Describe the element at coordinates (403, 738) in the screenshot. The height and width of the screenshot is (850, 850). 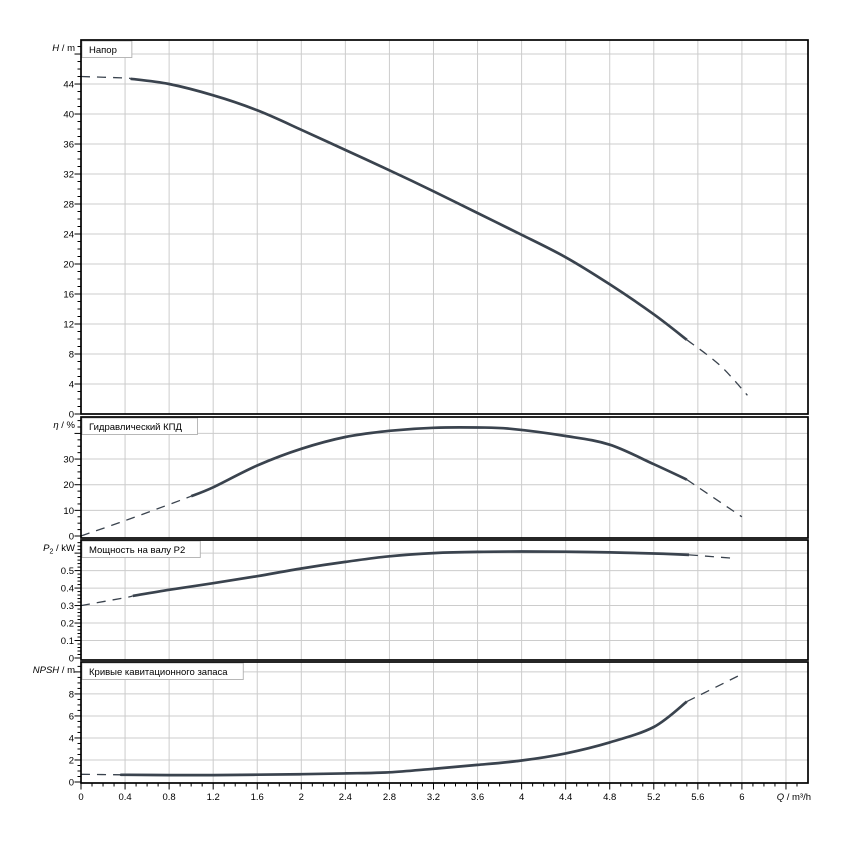
I see `npsh-curve` at that location.